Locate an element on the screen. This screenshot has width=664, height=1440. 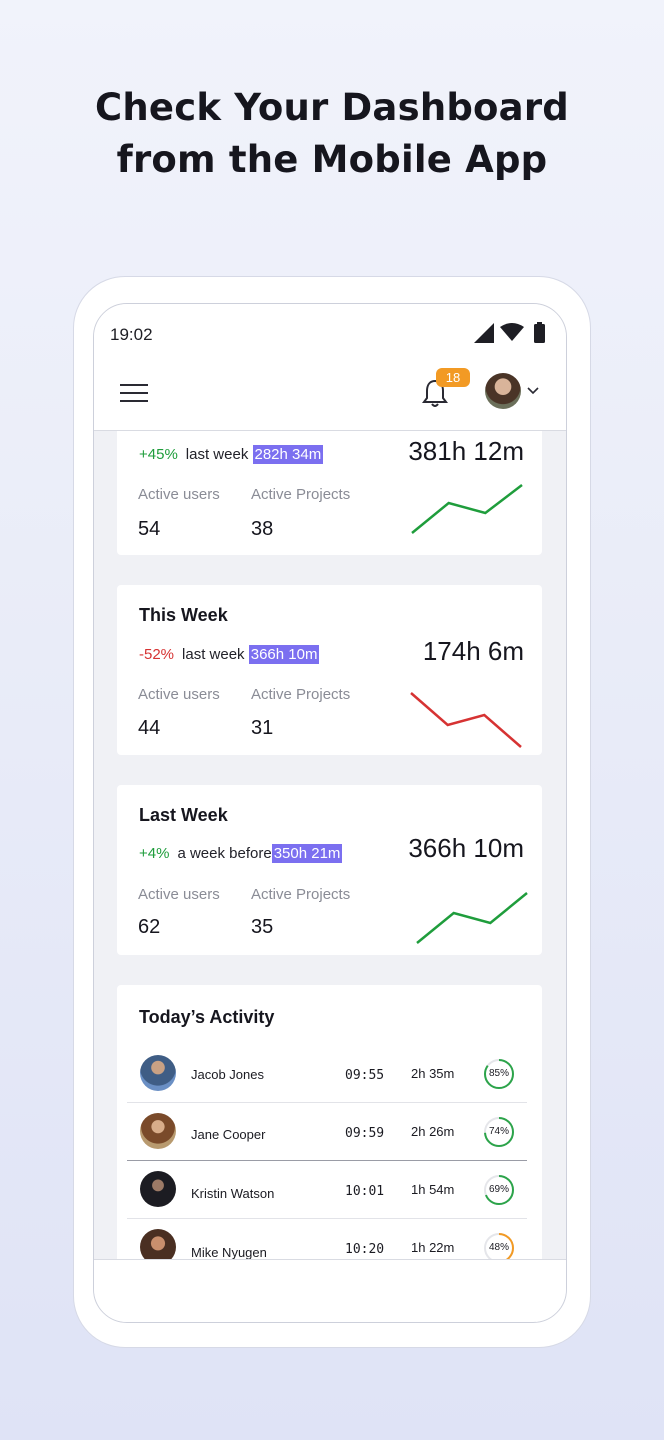
progress-percent: 85% is located at coordinates (498, 1073).